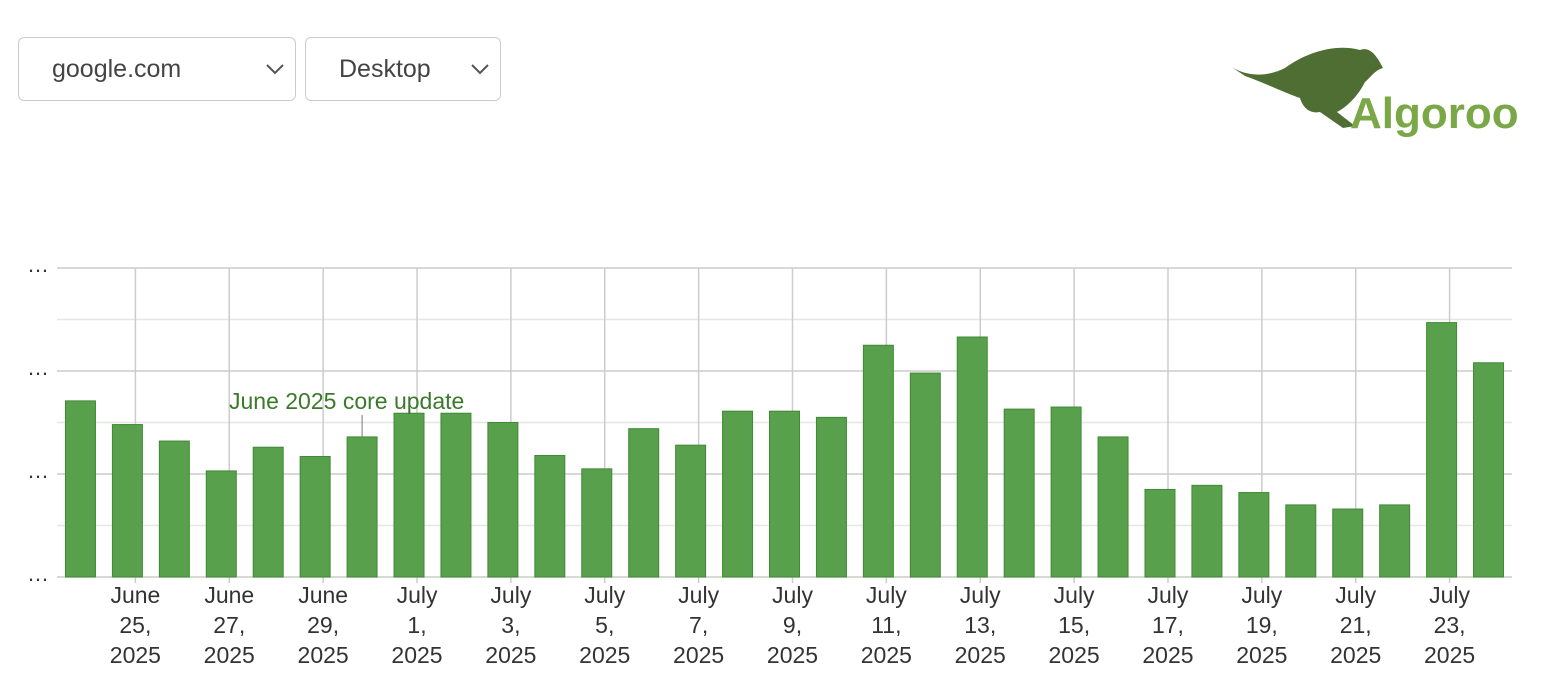 This screenshot has height=692, width=1562. What do you see at coordinates (1262, 625) in the screenshot?
I see `x-tick-label: July 19, 2025` at bounding box center [1262, 625].